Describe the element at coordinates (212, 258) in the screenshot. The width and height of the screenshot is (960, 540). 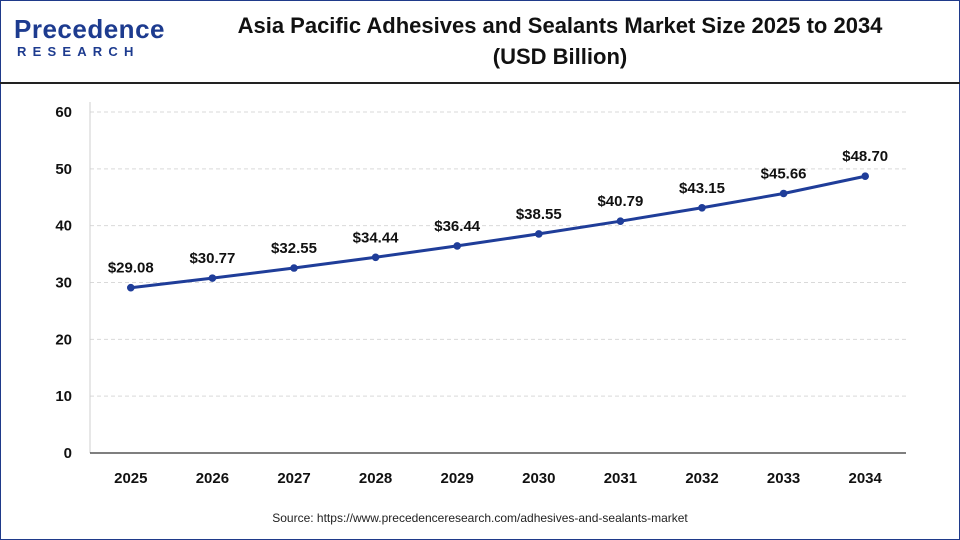
I see `data-label: $30.77` at that location.